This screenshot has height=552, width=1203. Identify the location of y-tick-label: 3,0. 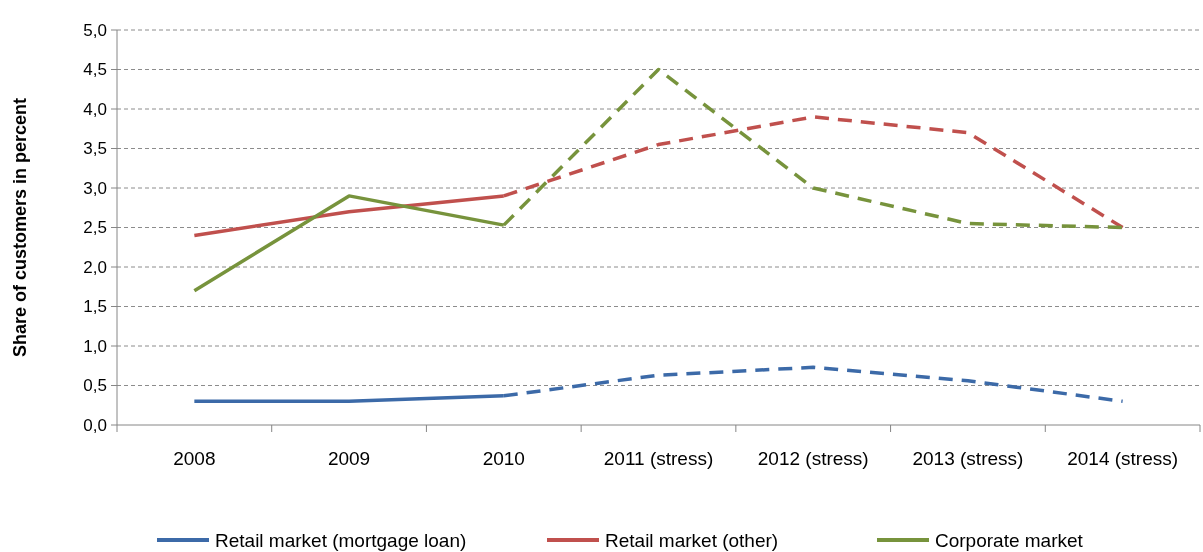
(95, 188).